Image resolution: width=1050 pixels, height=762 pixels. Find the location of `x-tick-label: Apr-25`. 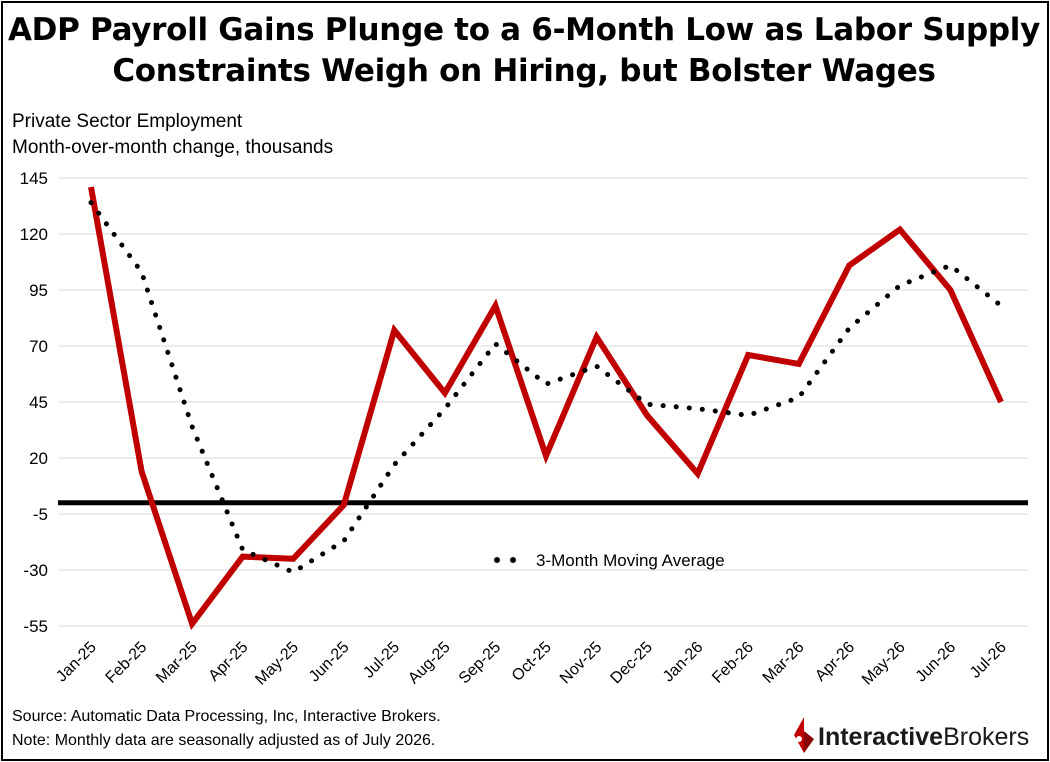

x-tick-label: Apr-25 is located at coordinates (229, 662).